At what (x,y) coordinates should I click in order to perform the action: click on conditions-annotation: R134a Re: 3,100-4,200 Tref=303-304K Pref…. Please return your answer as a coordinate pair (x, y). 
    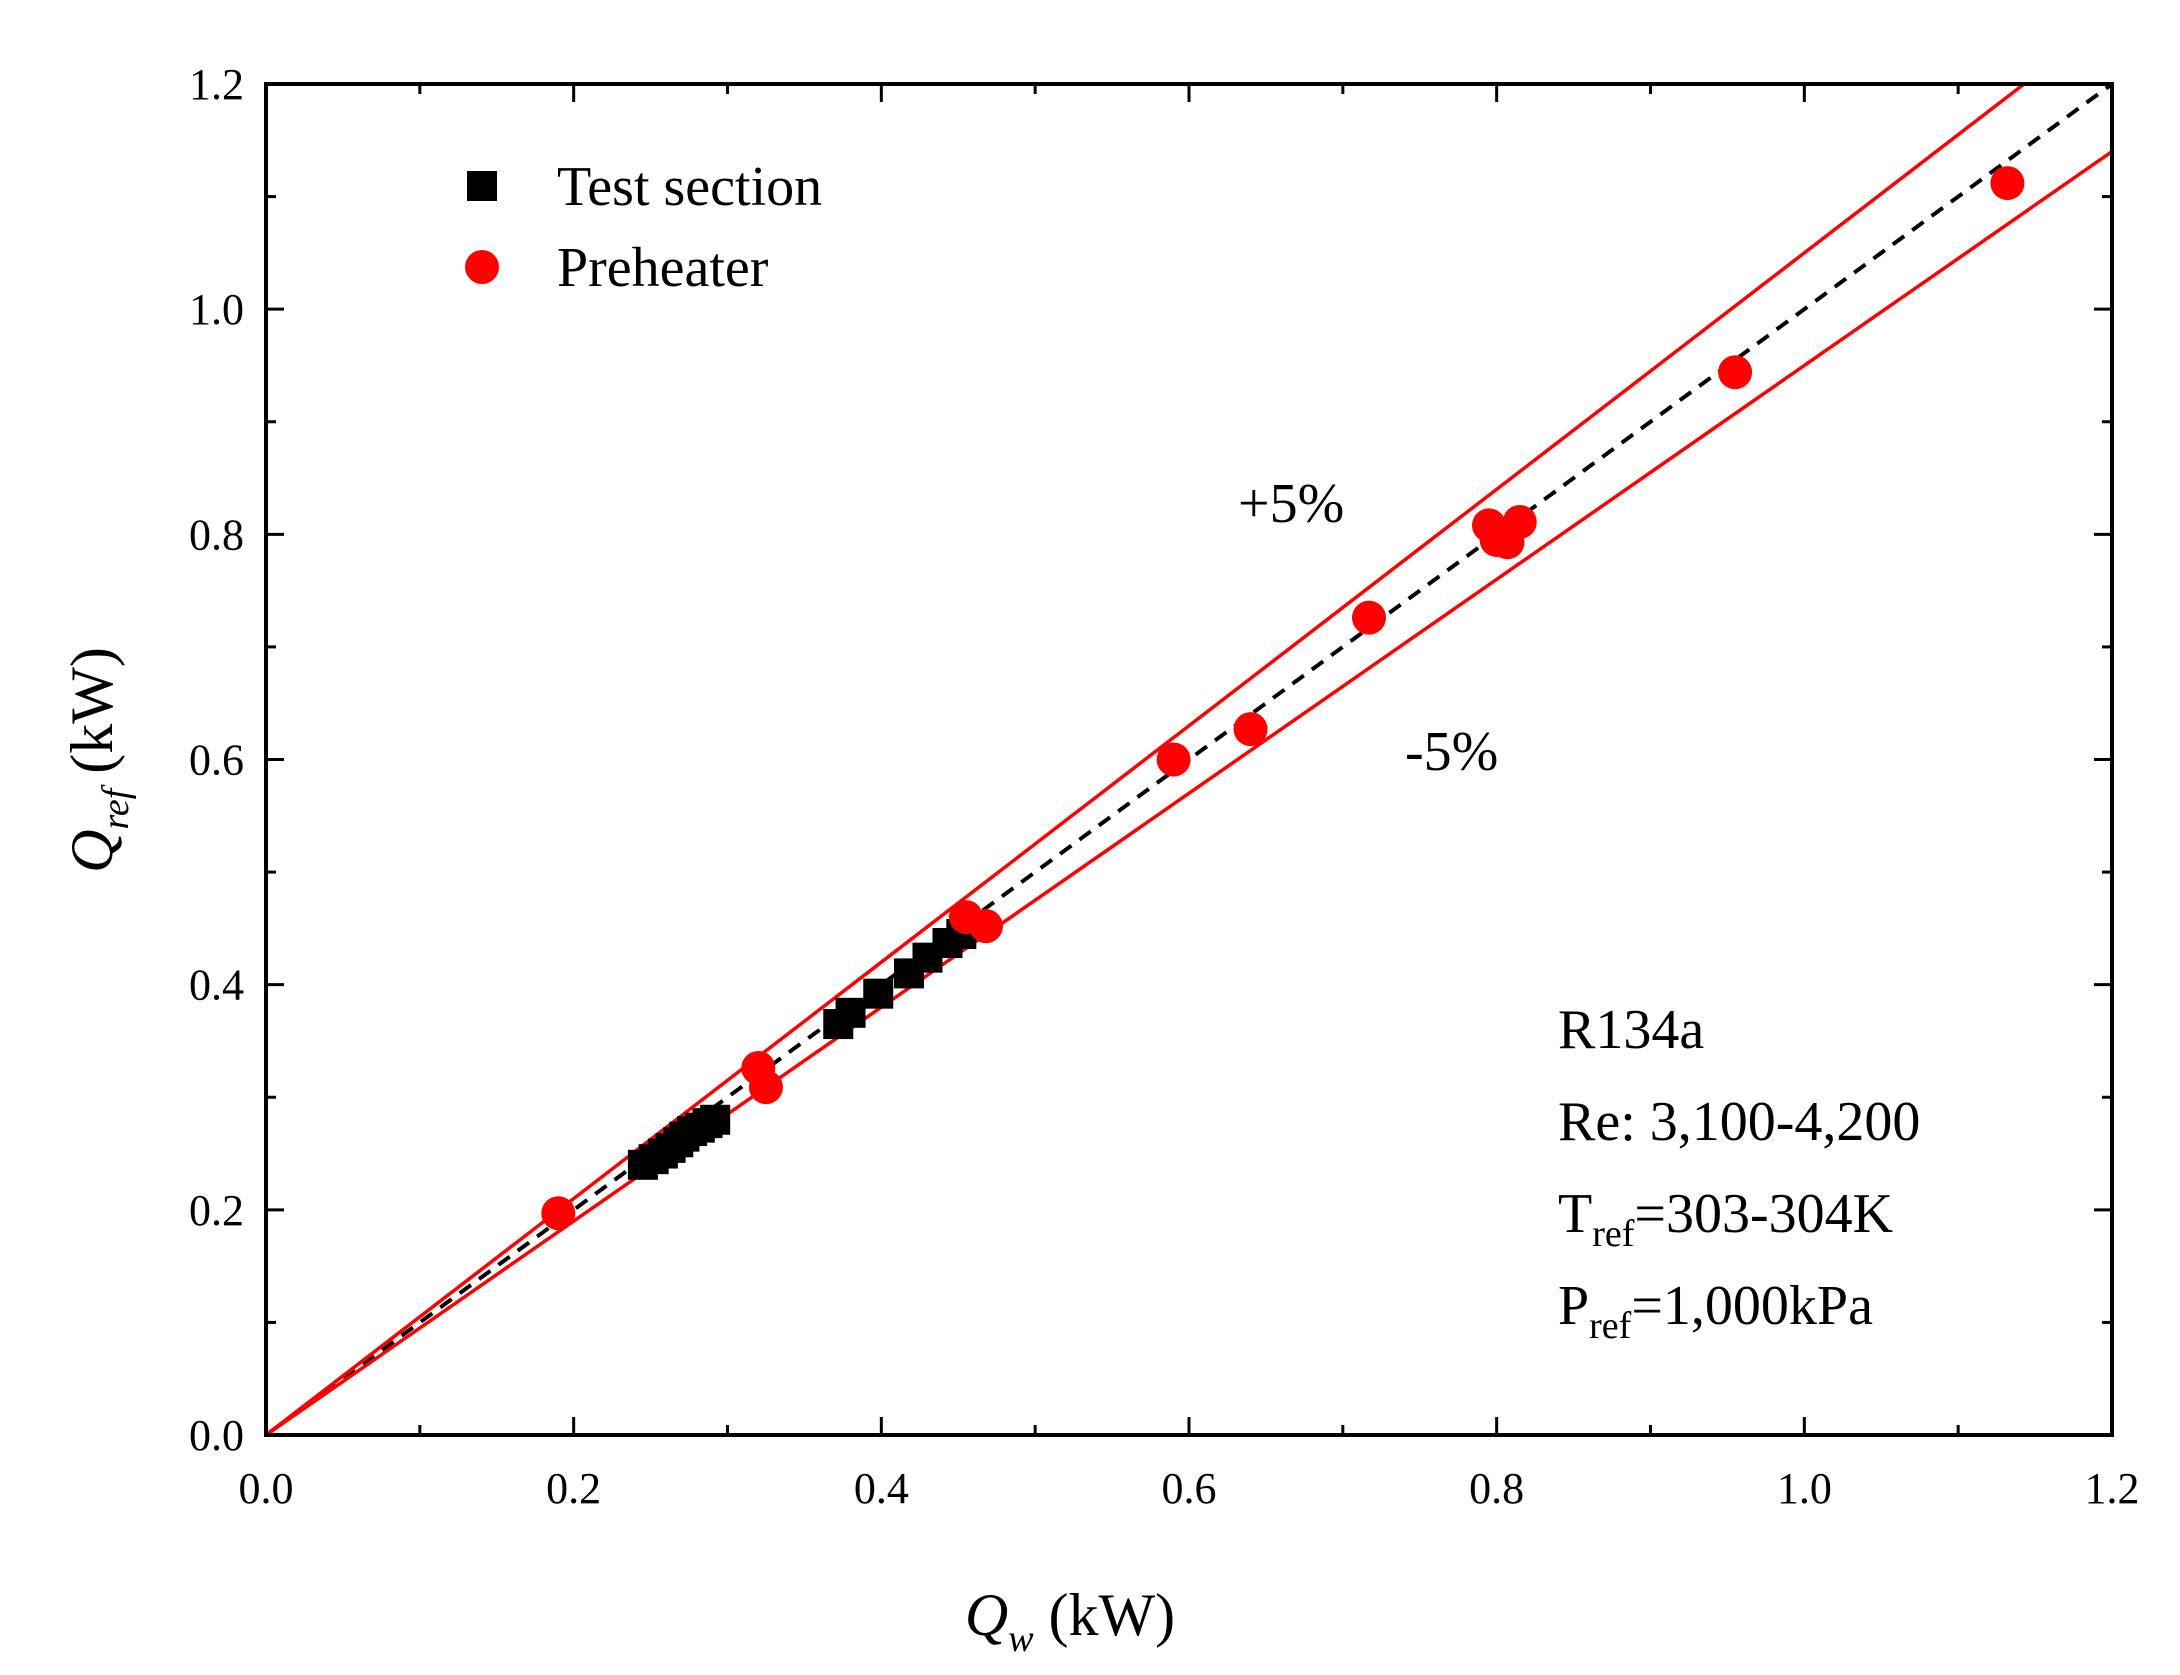
    Looking at the image, I should click on (1739, 1173).